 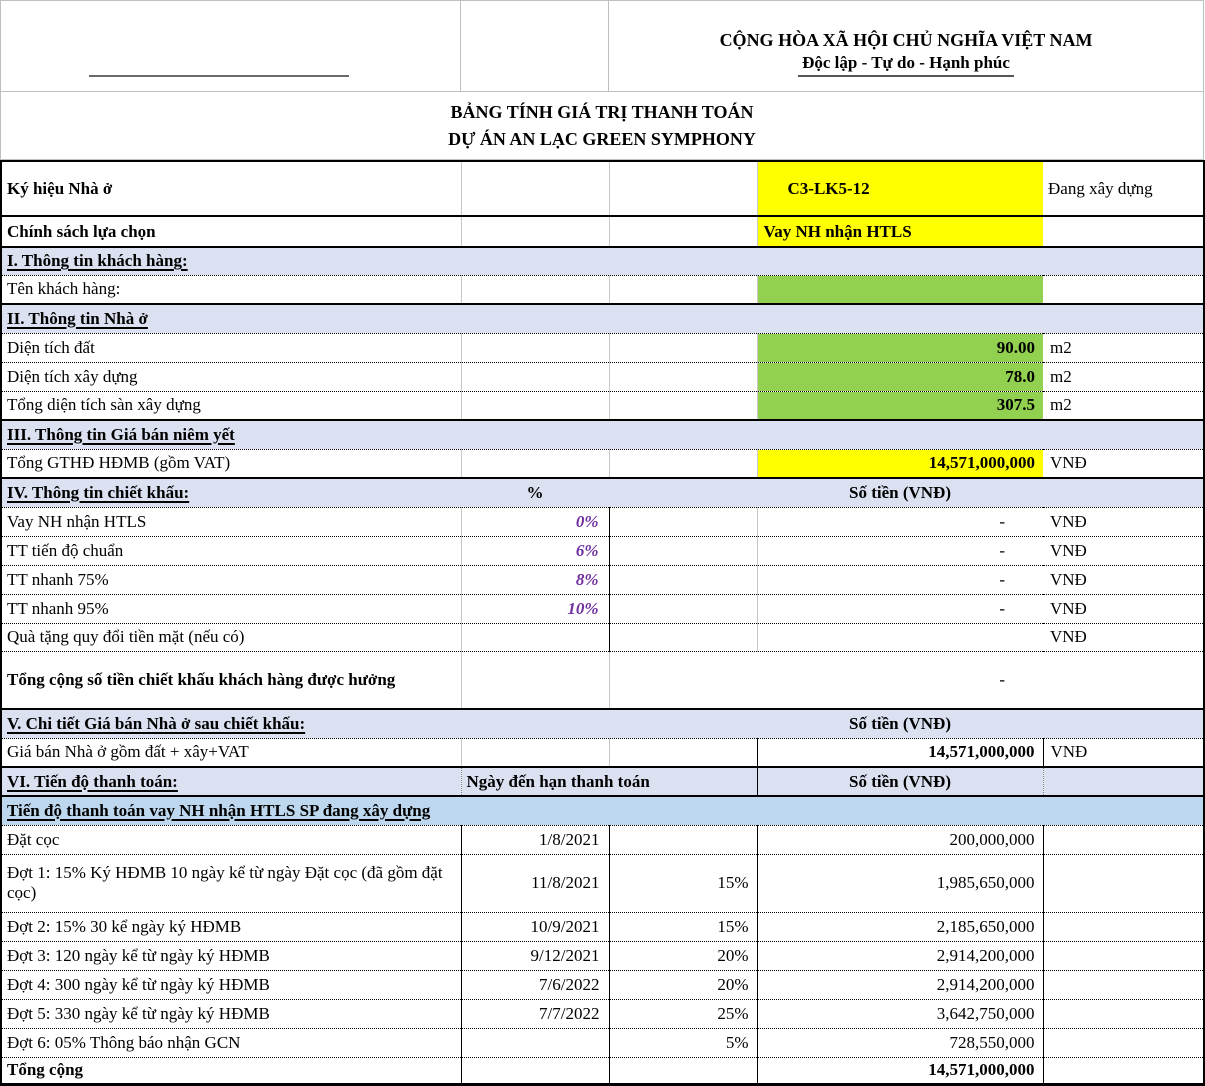 I want to click on payment-amount: 3,642,750,000, so click(x=900, y=1013).